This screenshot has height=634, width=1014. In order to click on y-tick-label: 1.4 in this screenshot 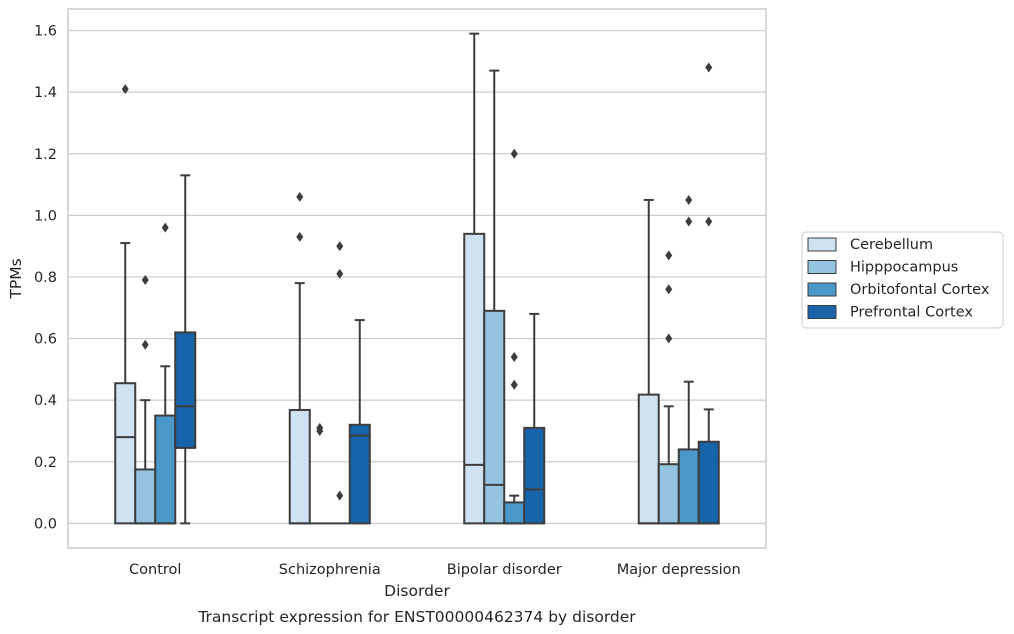, I will do `click(45, 93)`.